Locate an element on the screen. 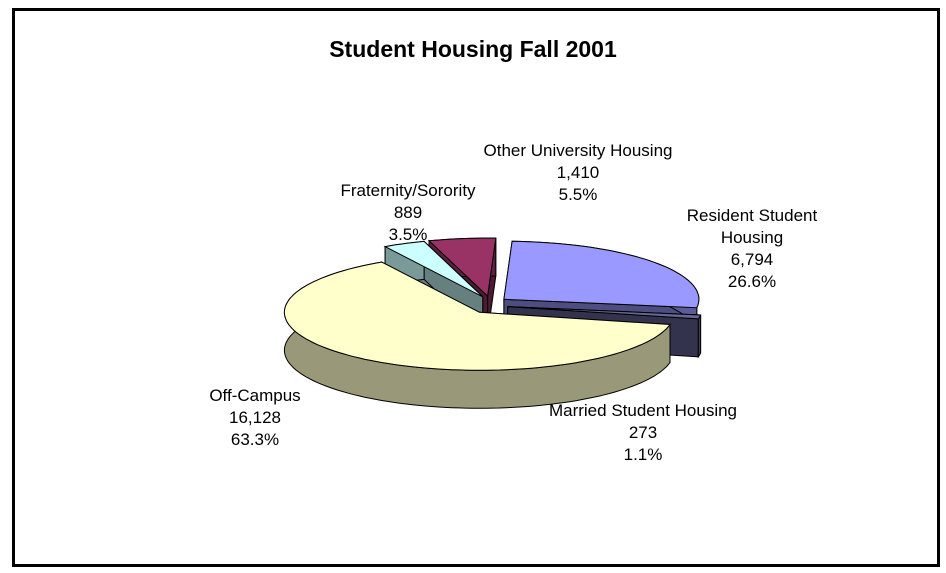 The width and height of the screenshot is (946, 573). data-label: Other University Housing 1,410 5.5% is located at coordinates (578, 173).